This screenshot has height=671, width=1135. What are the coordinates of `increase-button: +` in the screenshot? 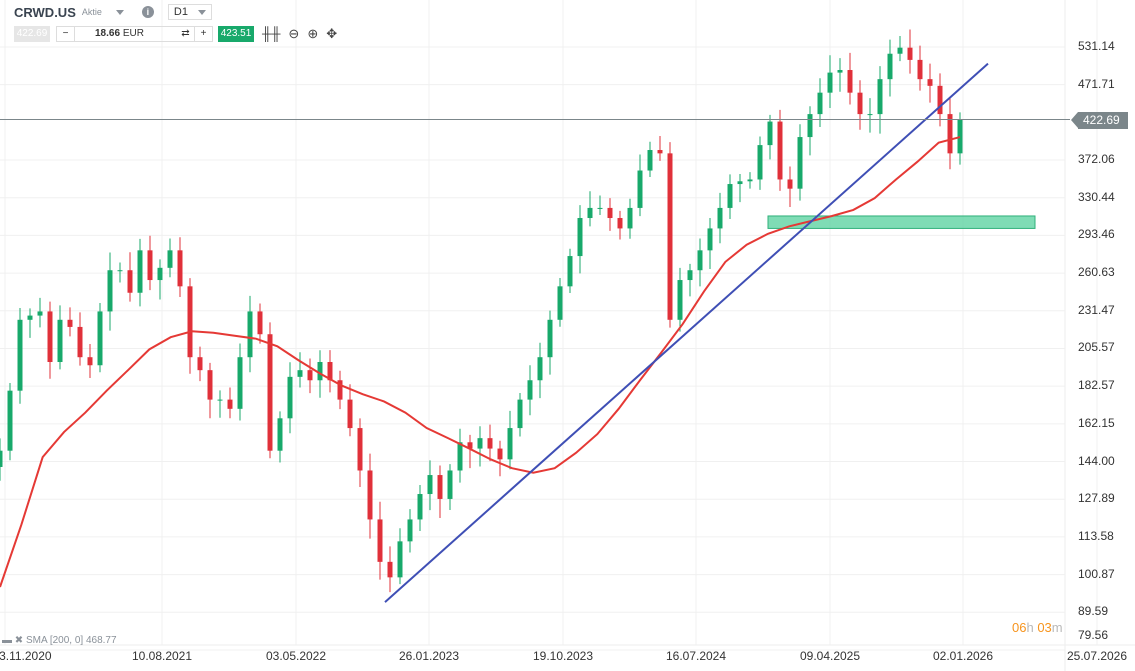 It's located at (203, 33).